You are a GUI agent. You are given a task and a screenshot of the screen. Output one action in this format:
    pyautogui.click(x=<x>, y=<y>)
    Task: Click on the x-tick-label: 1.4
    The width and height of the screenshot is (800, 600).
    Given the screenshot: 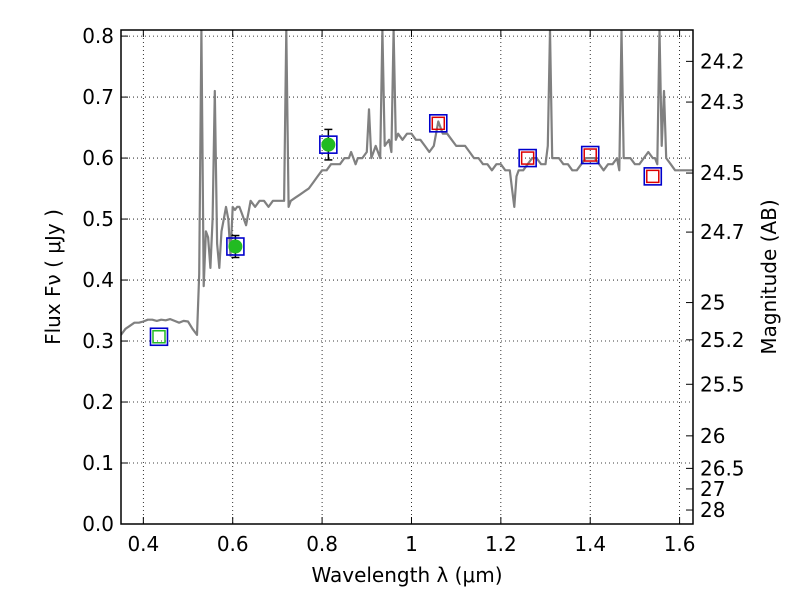 What is the action you would take?
    pyautogui.click(x=590, y=544)
    